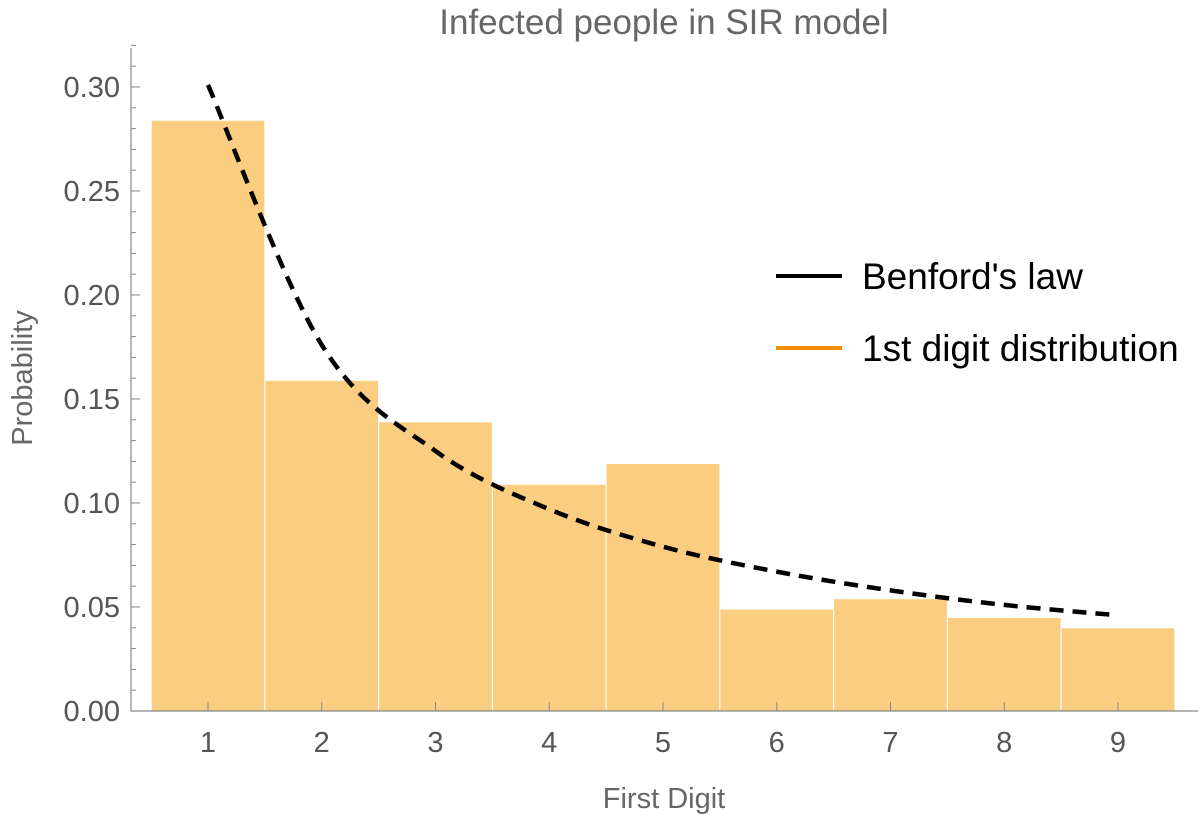 The height and width of the screenshot is (822, 1200). Describe the element at coordinates (977, 312) in the screenshot. I see `legend: Benford's law 1st digit distribution` at that location.